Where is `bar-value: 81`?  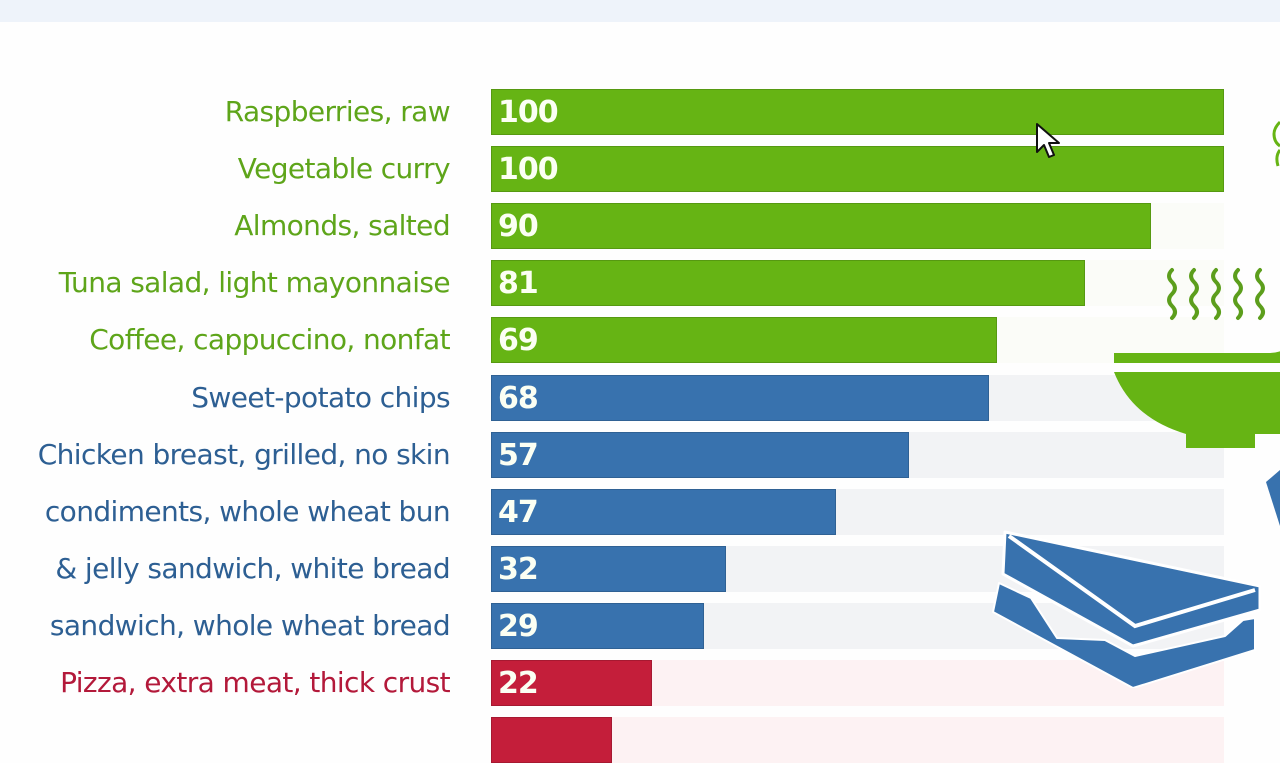 bar-value: 81 is located at coordinates (518, 284).